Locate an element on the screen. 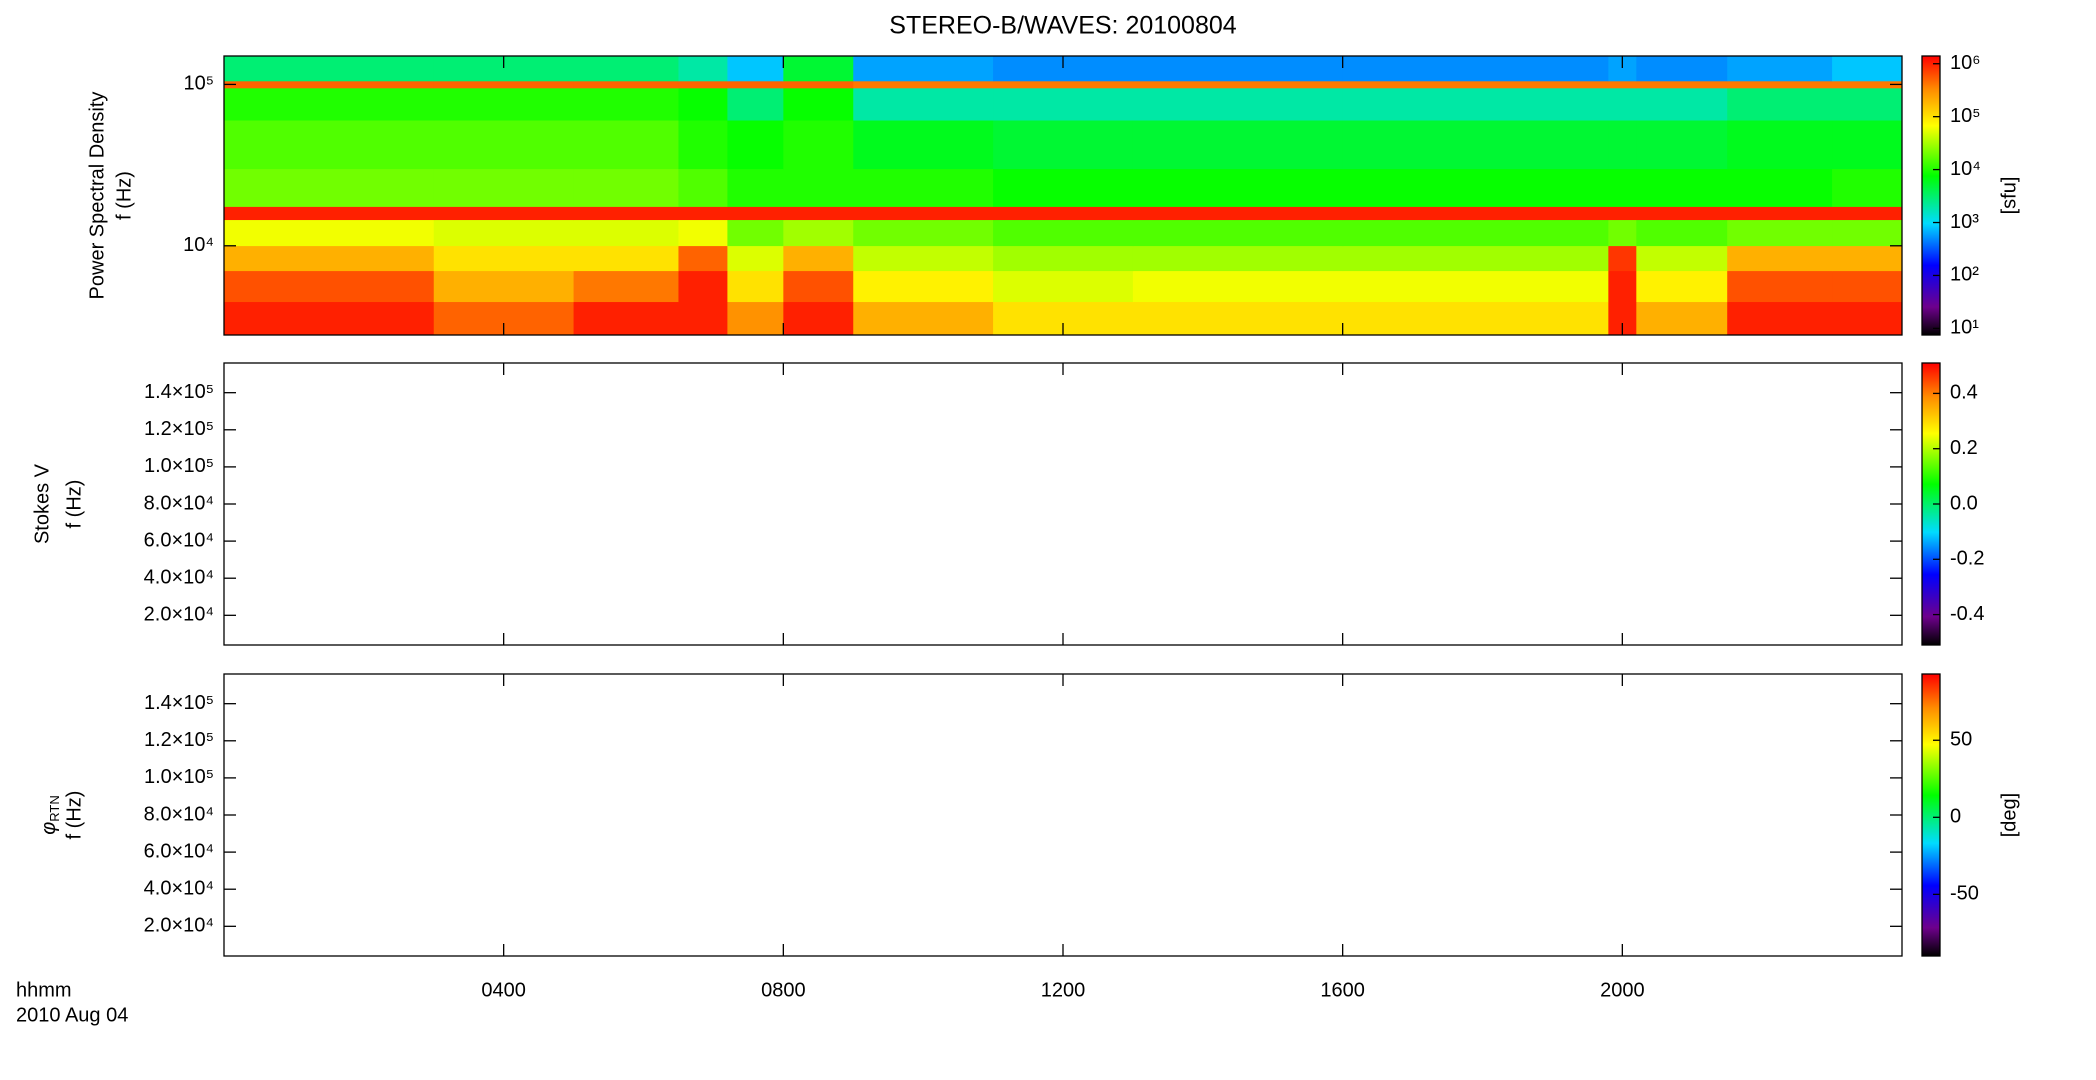 This screenshot has width=2096, height=1080. y-axis-label-symbol: φ is located at coordinates (49, 828).